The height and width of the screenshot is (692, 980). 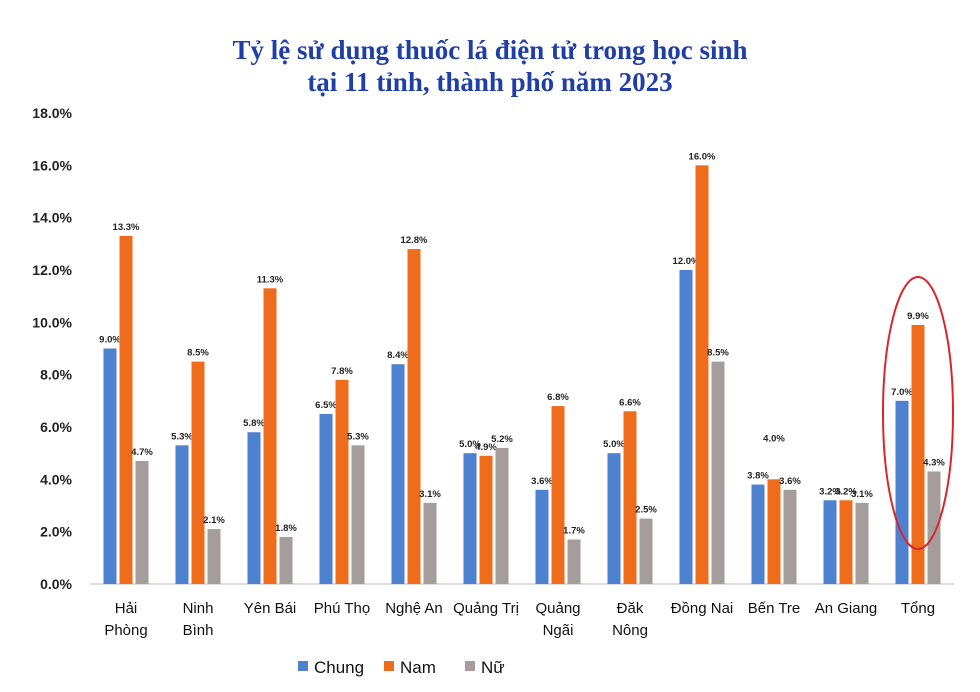 What do you see at coordinates (126, 227) in the screenshot?
I see `data-label: 13.3%` at bounding box center [126, 227].